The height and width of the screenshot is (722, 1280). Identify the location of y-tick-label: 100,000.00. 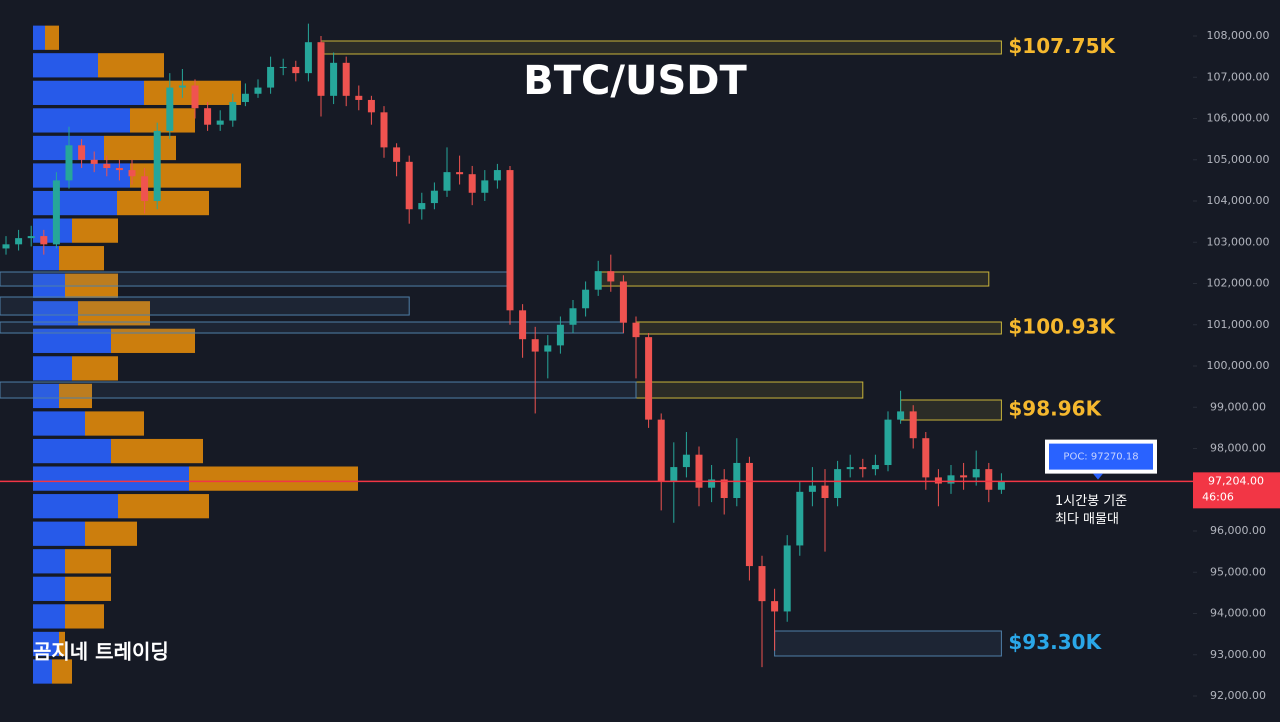
(1238, 365).